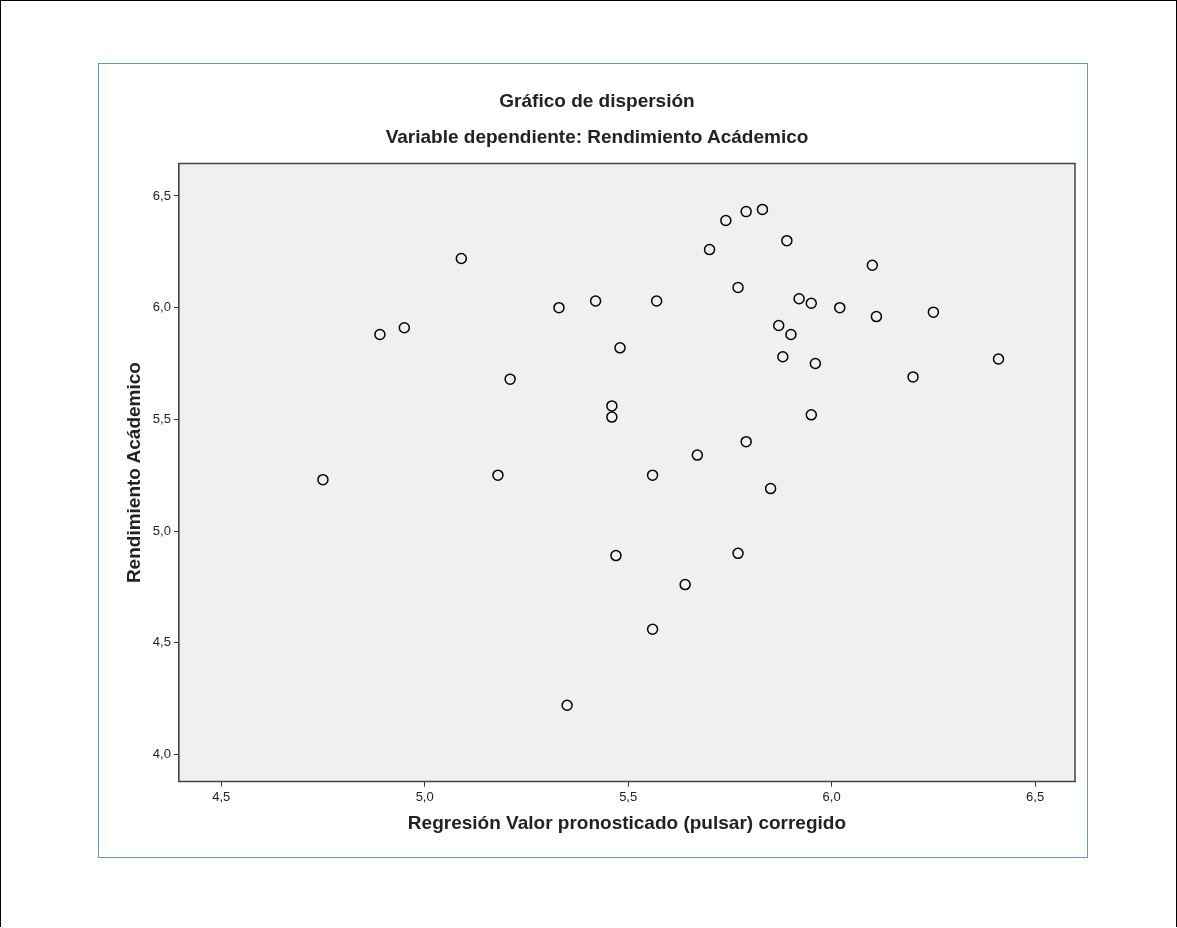  I want to click on x-tick-label: 6,0, so click(831, 796).